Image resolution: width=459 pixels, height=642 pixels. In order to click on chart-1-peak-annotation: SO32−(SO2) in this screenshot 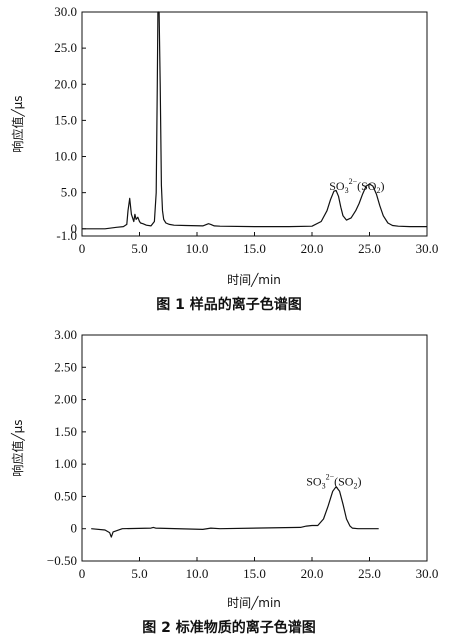, I will do `click(356, 186)`.